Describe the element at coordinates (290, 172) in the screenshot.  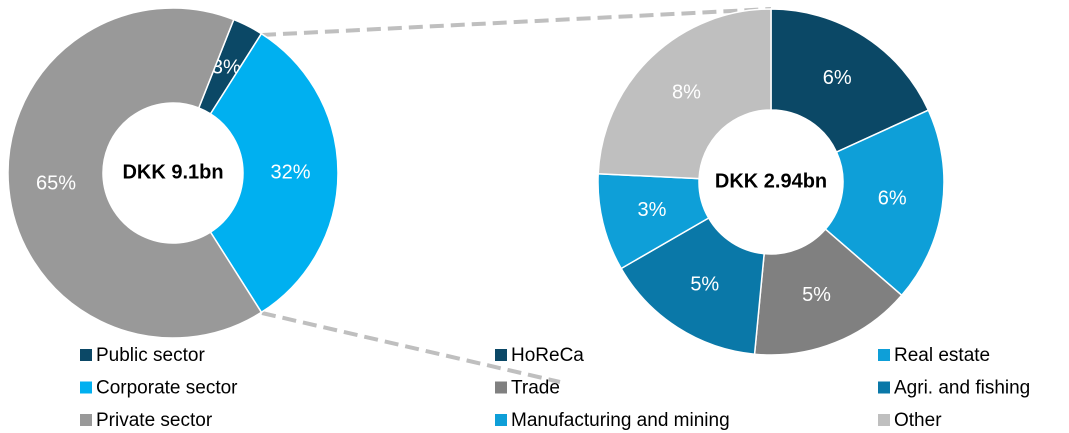
I see `slice-label: 32%` at that location.